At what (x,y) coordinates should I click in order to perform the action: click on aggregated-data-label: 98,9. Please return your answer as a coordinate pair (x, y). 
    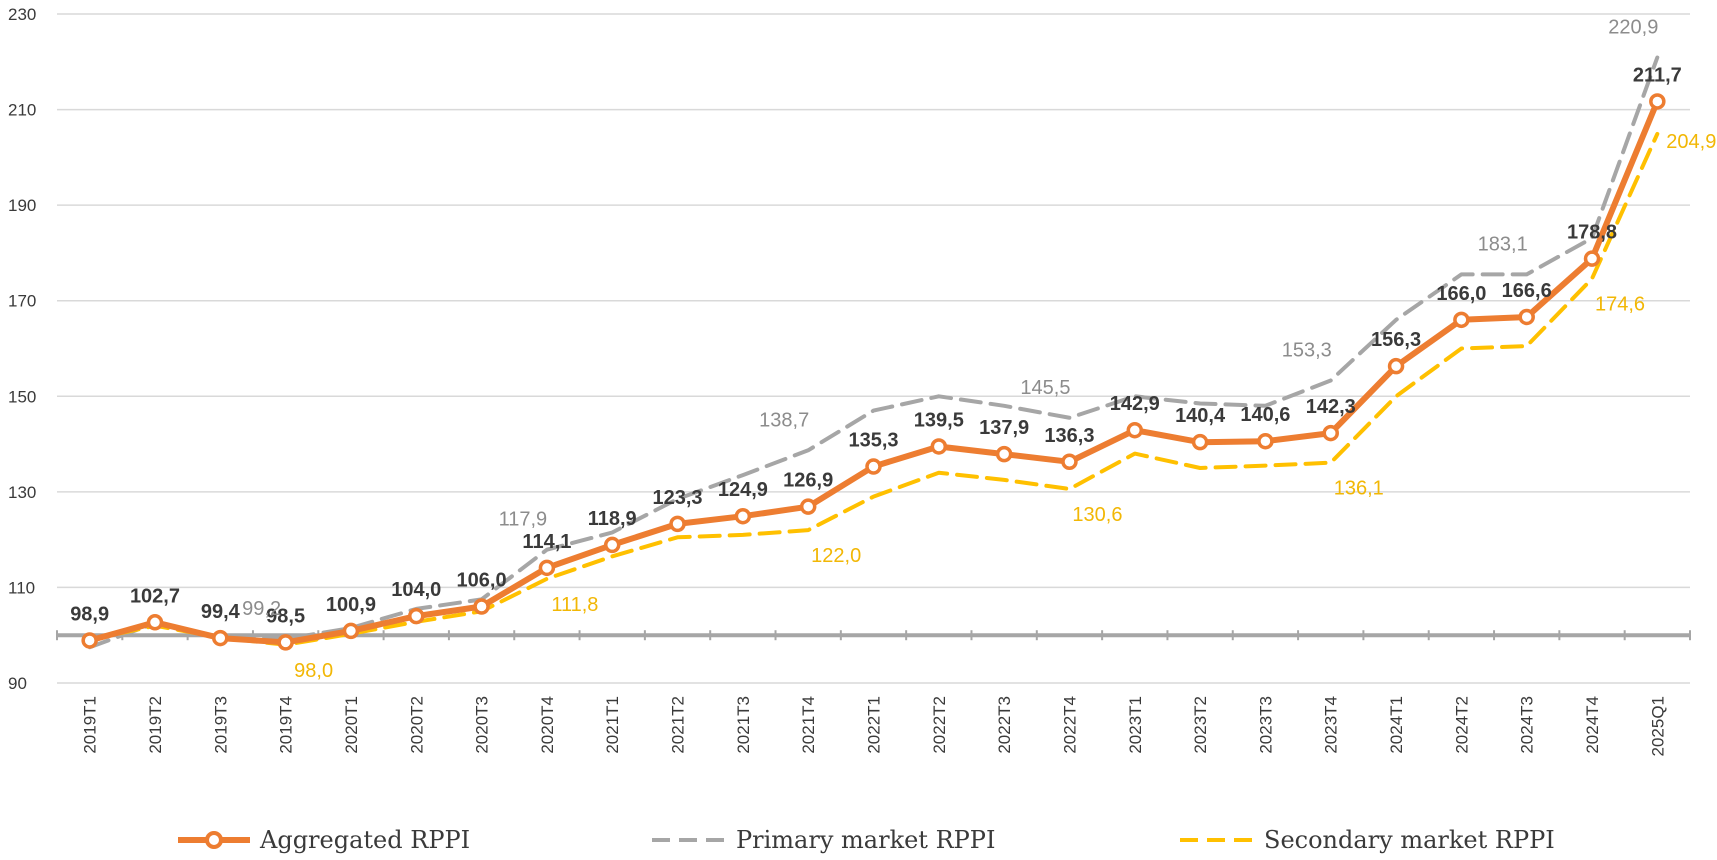
    Looking at the image, I should click on (89, 614).